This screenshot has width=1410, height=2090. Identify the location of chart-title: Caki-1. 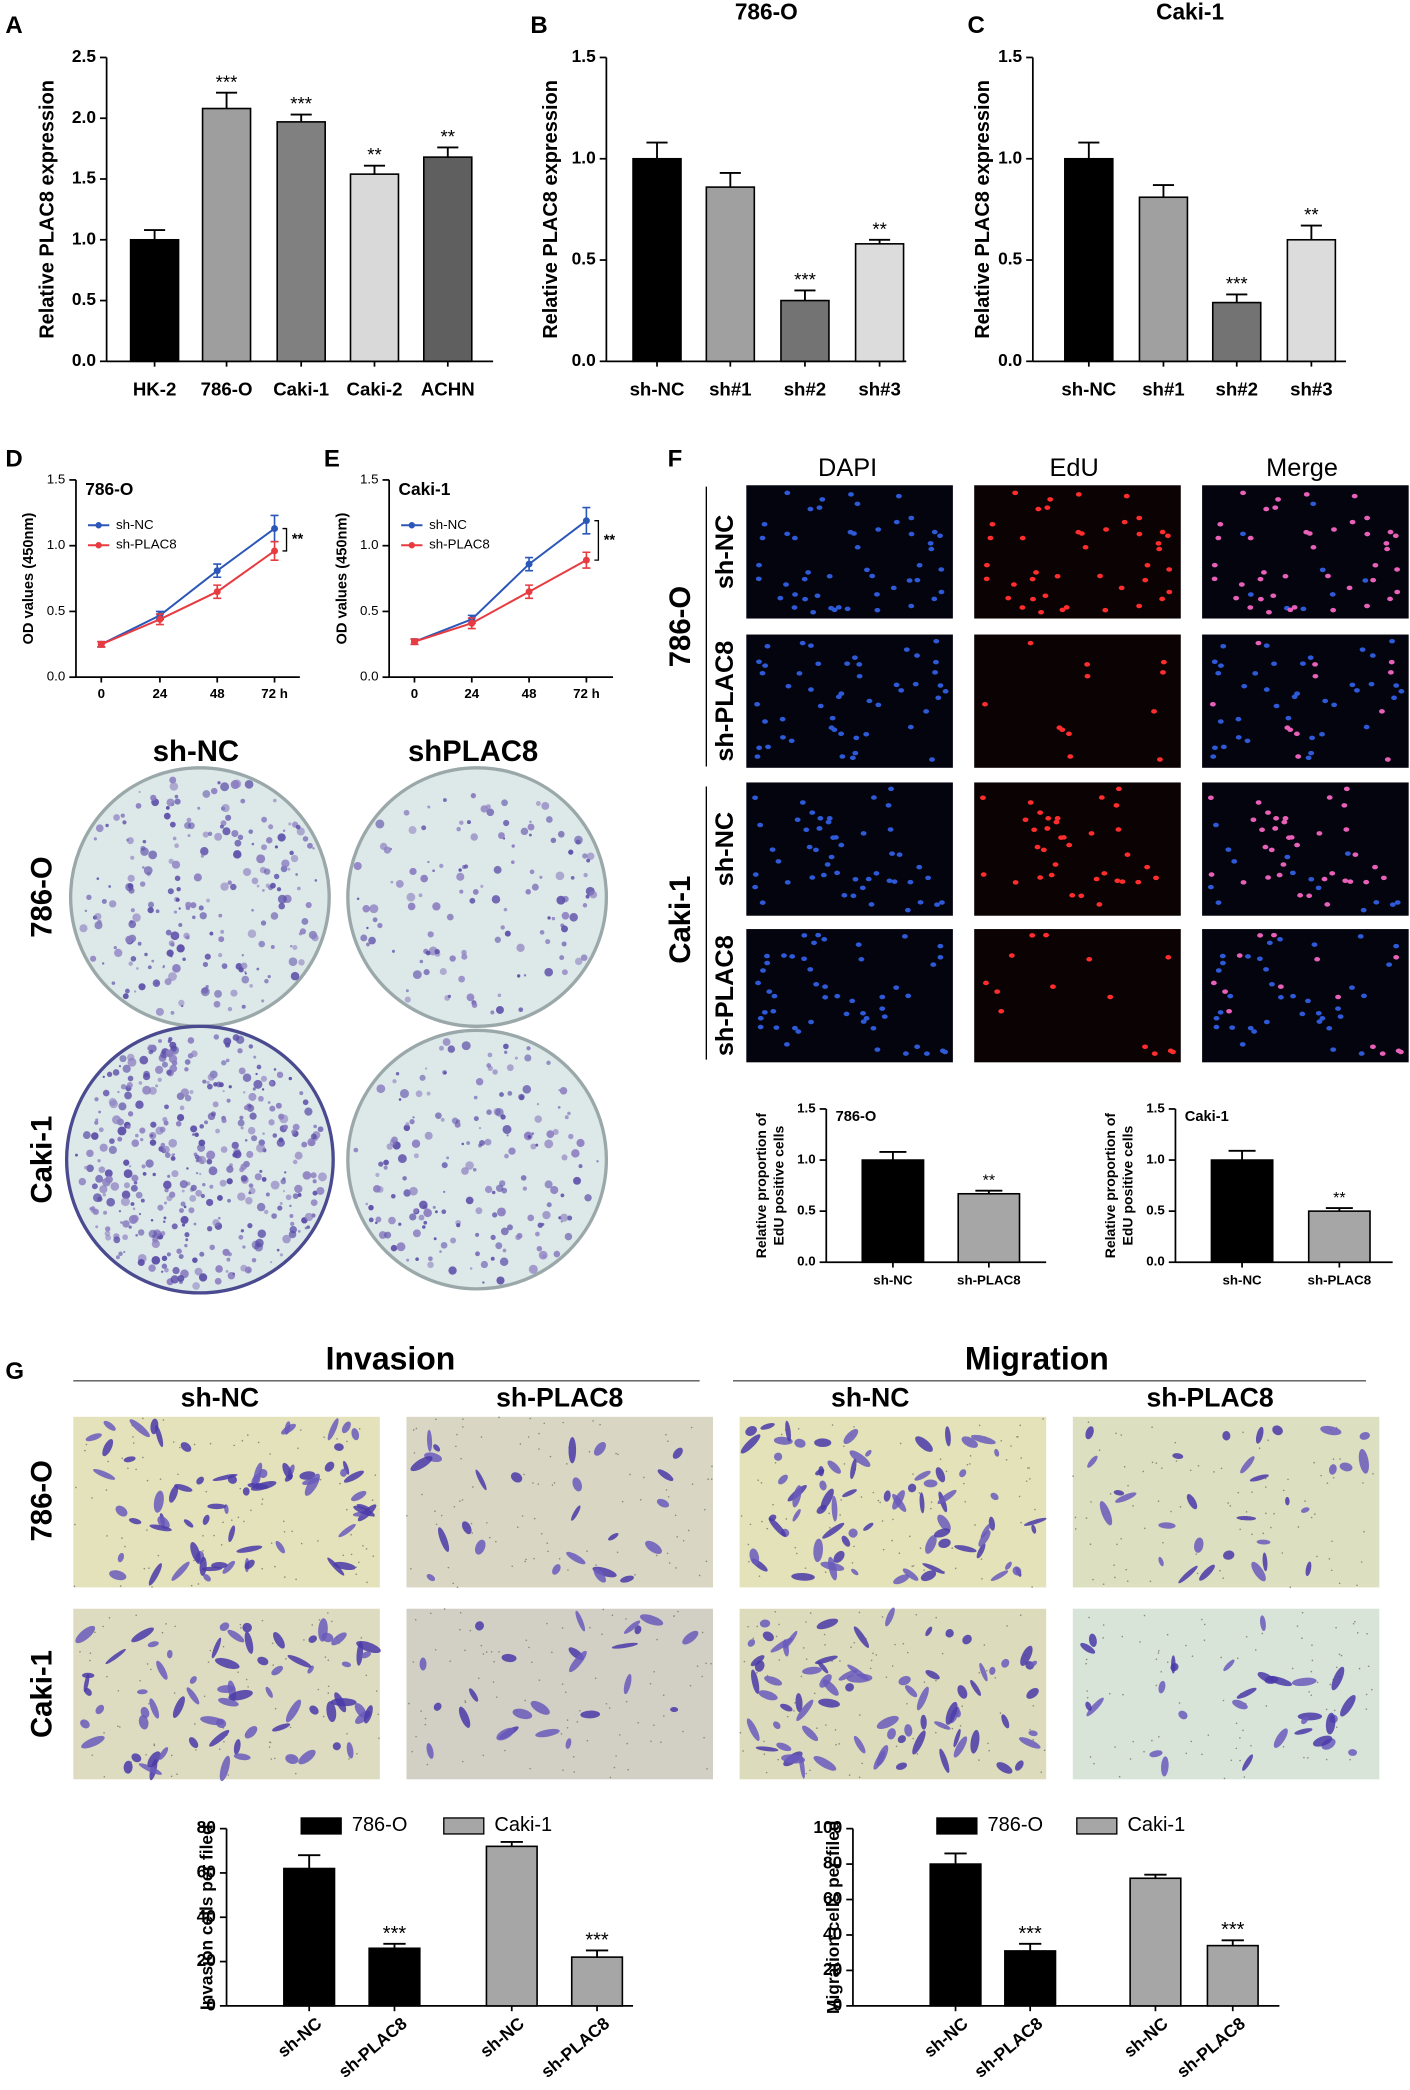
(1207, 1117).